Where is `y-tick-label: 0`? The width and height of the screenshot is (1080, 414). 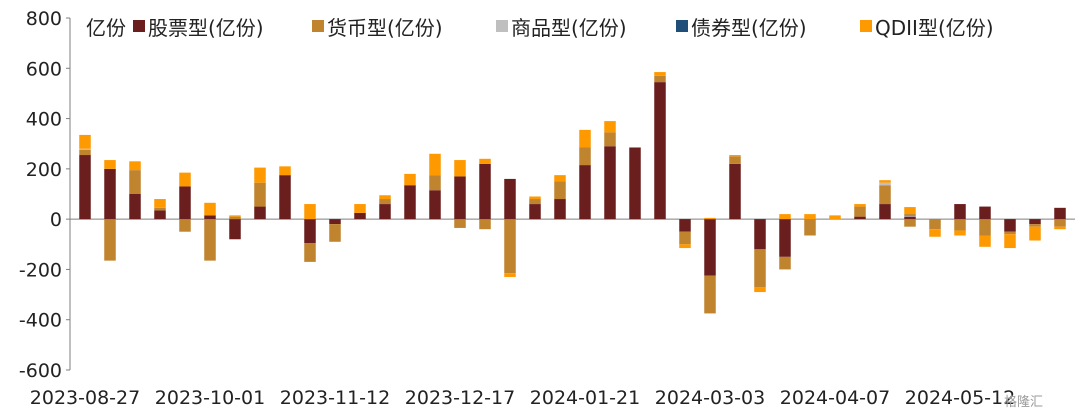 y-tick-label: 0 is located at coordinates (56, 220).